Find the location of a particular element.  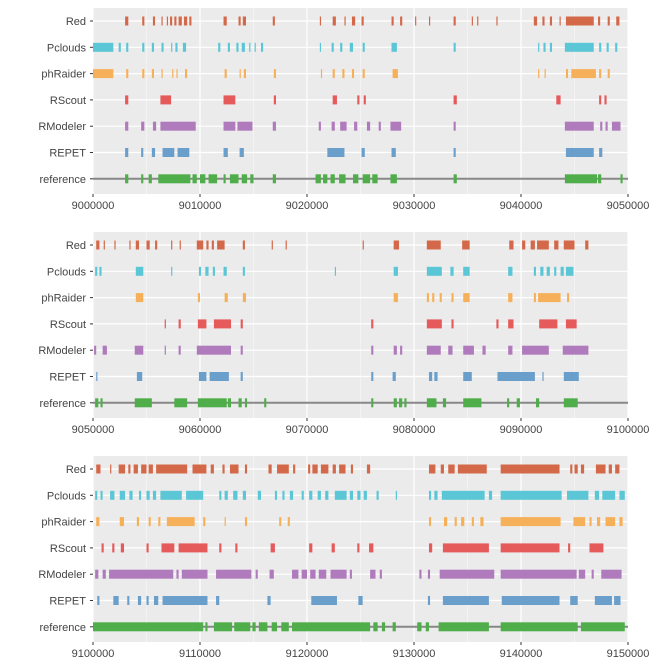

track-label: phRaider is located at coordinates (63, 523).